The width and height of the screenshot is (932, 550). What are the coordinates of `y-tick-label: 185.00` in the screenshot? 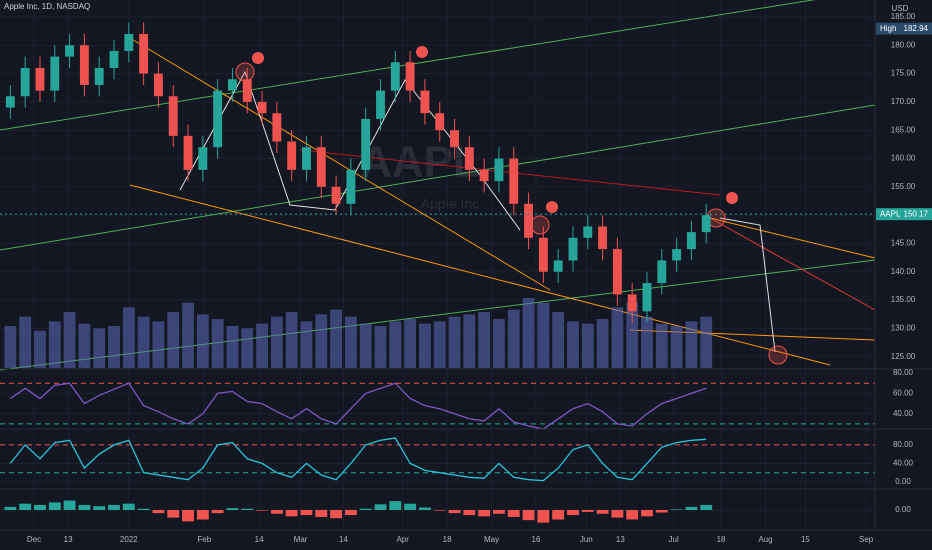 It's located at (903, 16).